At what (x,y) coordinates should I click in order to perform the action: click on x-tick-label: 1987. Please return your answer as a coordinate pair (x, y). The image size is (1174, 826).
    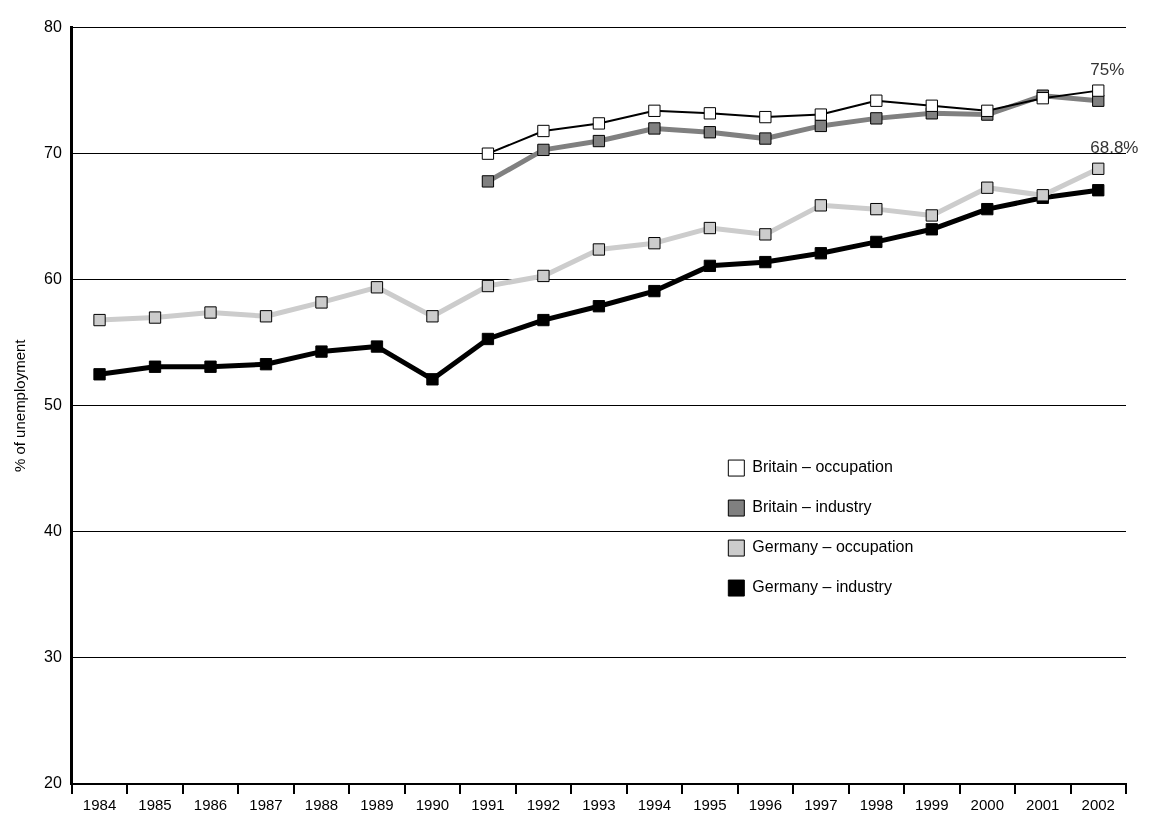
    Looking at the image, I should click on (266, 805).